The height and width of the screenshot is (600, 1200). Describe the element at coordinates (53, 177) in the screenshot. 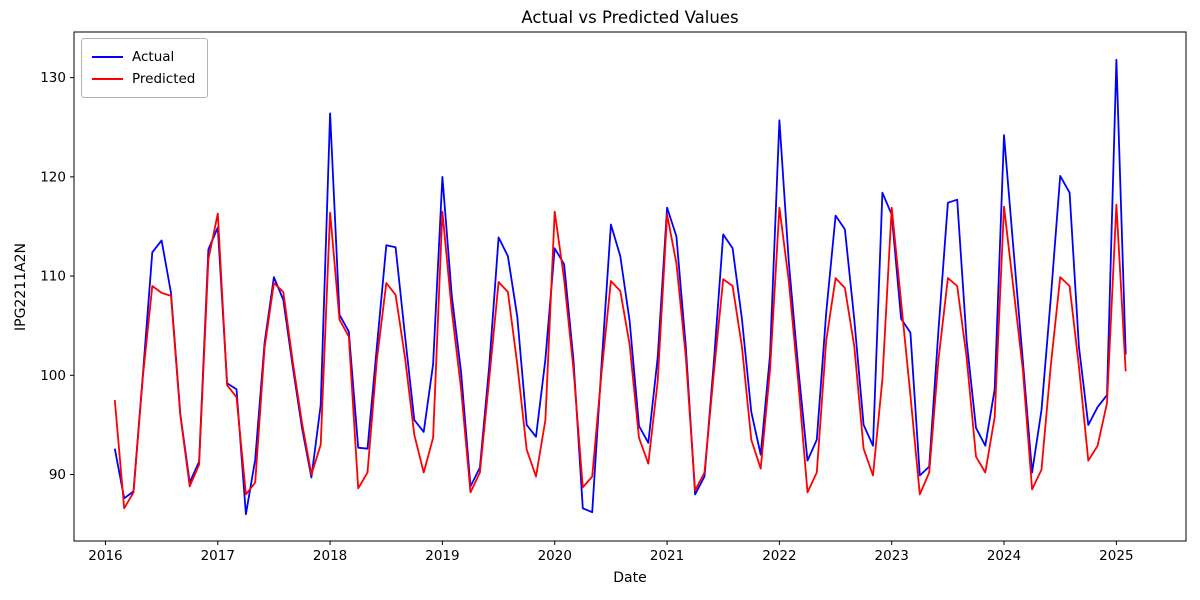

I see `y-tick-label: 120` at that location.